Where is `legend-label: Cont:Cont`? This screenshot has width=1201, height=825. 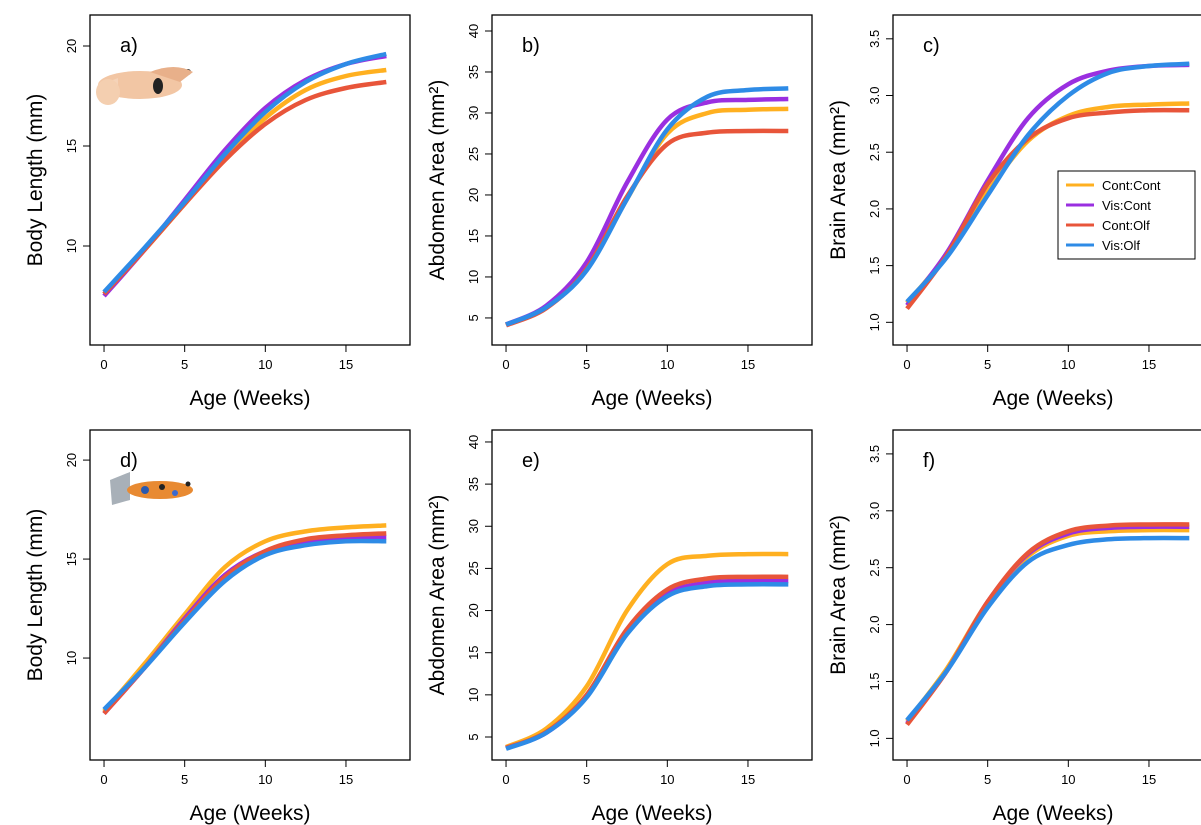
legend-label: Cont:Cont is located at coordinates (1131, 185).